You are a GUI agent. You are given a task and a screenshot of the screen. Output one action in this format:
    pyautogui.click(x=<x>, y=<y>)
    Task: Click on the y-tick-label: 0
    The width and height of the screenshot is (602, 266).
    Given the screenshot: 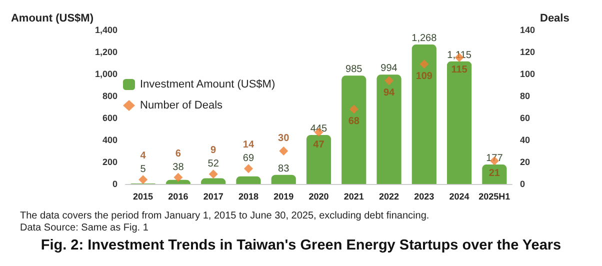 What is the action you would take?
    pyautogui.click(x=115, y=184)
    